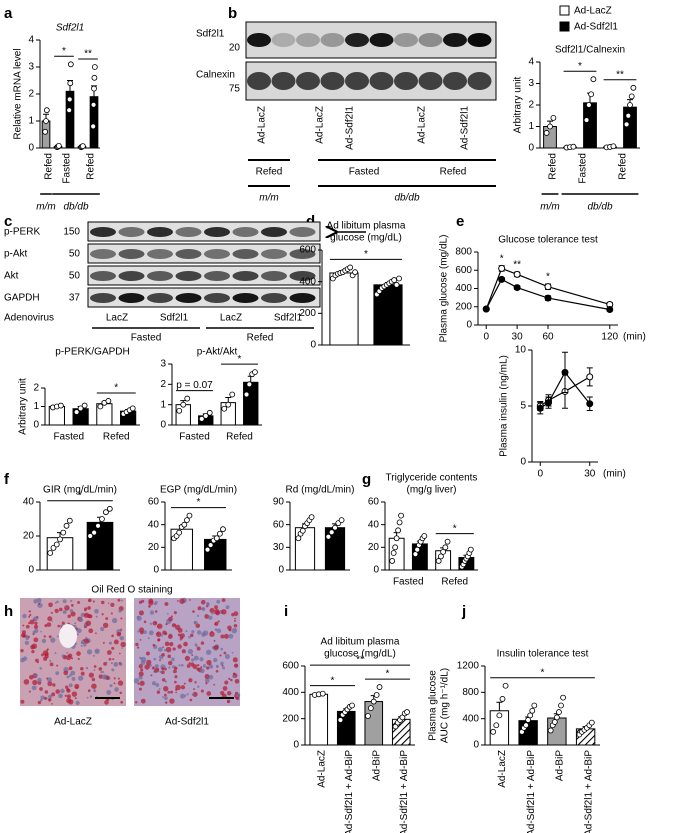  I want to click on y-tick-label: 20, so click(29, 536).